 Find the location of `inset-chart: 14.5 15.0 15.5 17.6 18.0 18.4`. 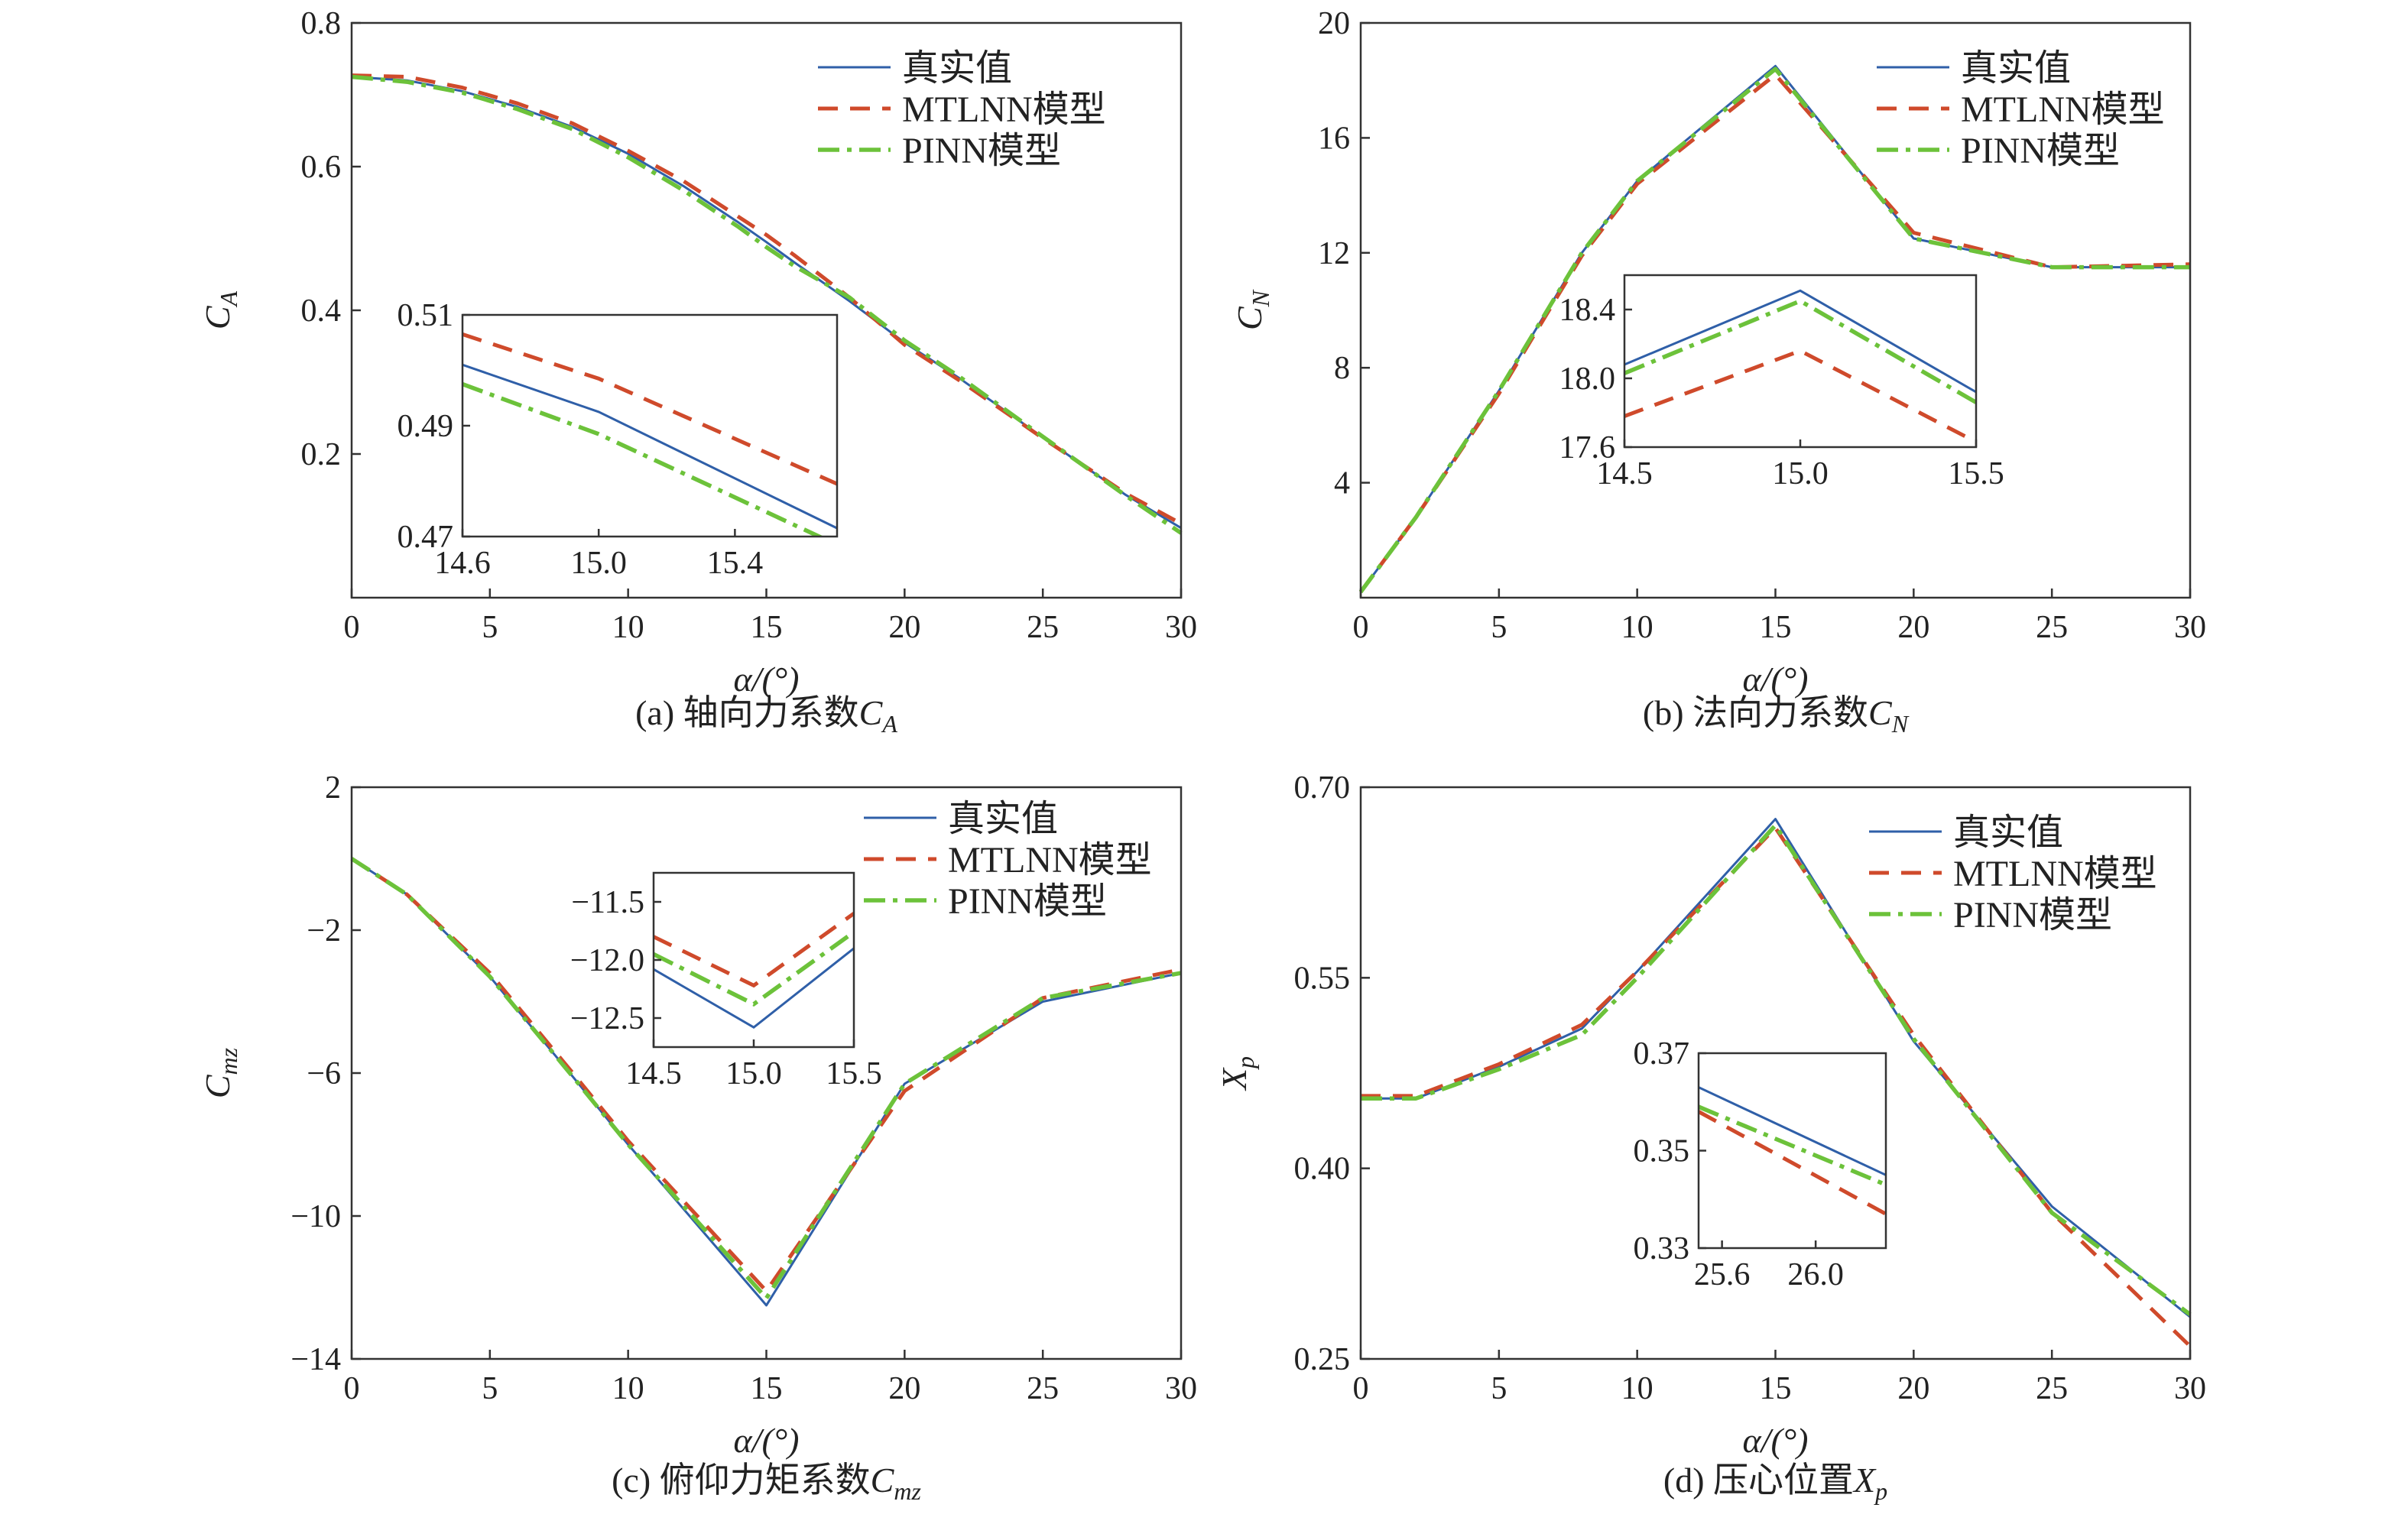

inset-chart: 14.5 15.0 15.5 17.6 18.0 18.4 is located at coordinates (1782, 382).